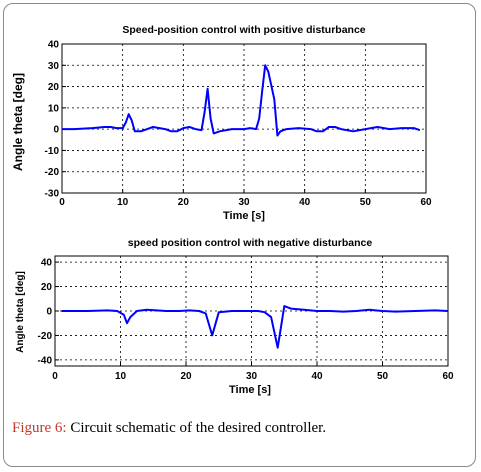 The height and width of the screenshot is (472, 481). What do you see at coordinates (244, 202) in the screenshot?
I see `chart1-xtick-label: 30` at bounding box center [244, 202].